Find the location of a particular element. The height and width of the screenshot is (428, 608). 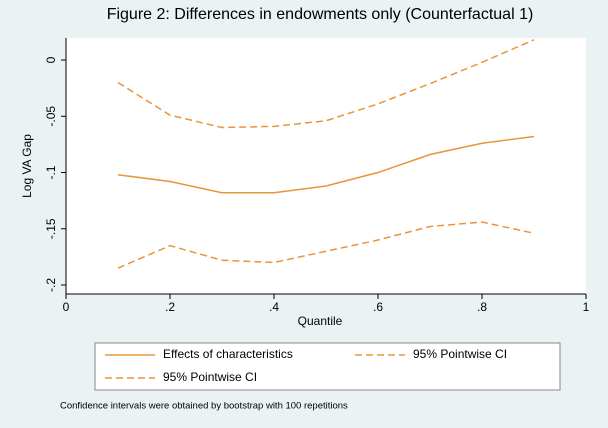

y-tick-label: -.05 is located at coordinates (51, 116).